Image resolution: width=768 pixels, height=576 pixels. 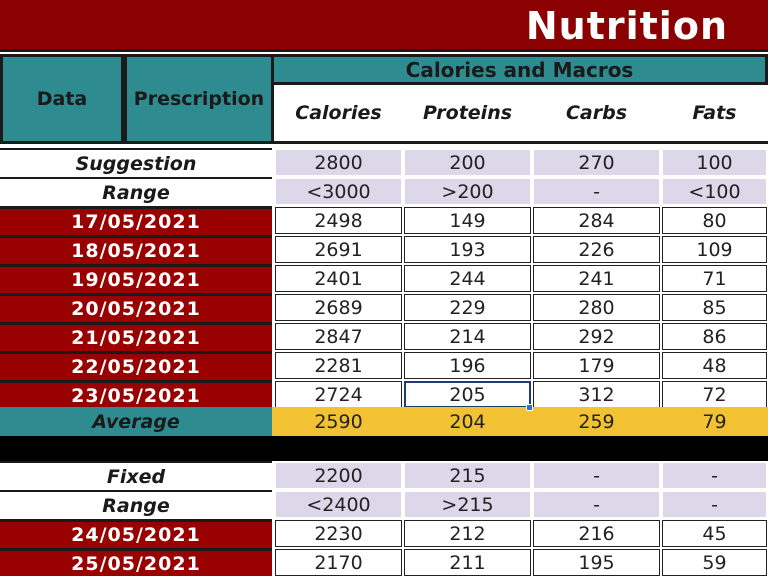 I want to click on day-row-calories-cell: 2281, so click(x=338, y=365).